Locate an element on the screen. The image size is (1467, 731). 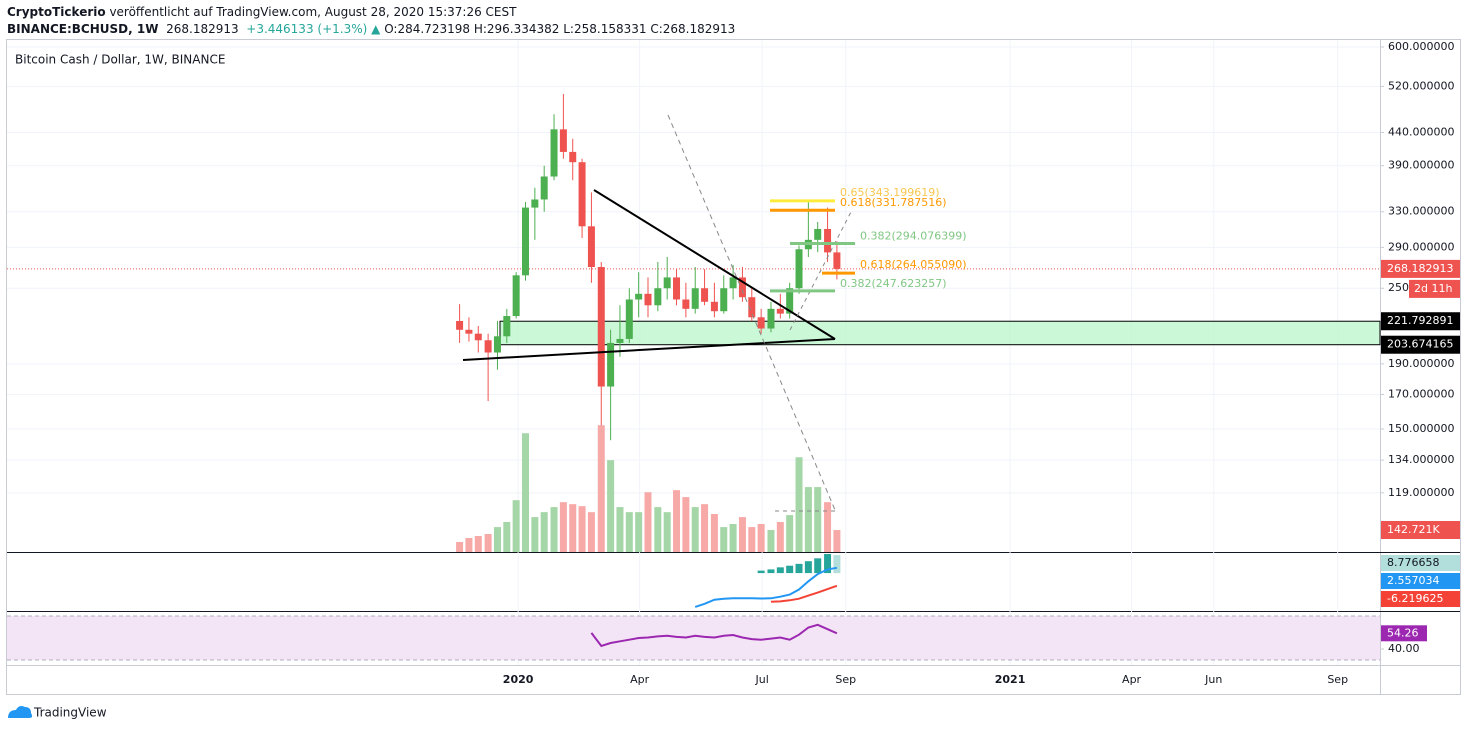
x-tick-label: Jul is located at coordinates (761, 679).